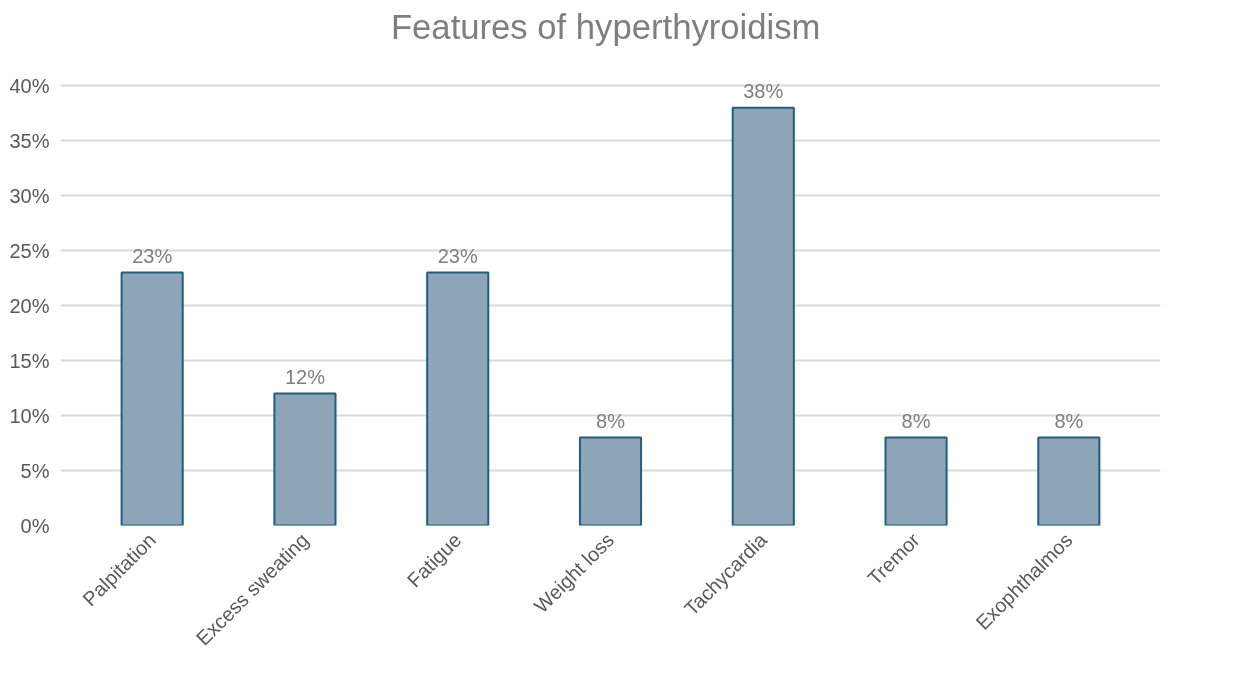 The height and width of the screenshot is (673, 1245). What do you see at coordinates (29, 305) in the screenshot?
I see `y-tick-label: 20%` at bounding box center [29, 305].